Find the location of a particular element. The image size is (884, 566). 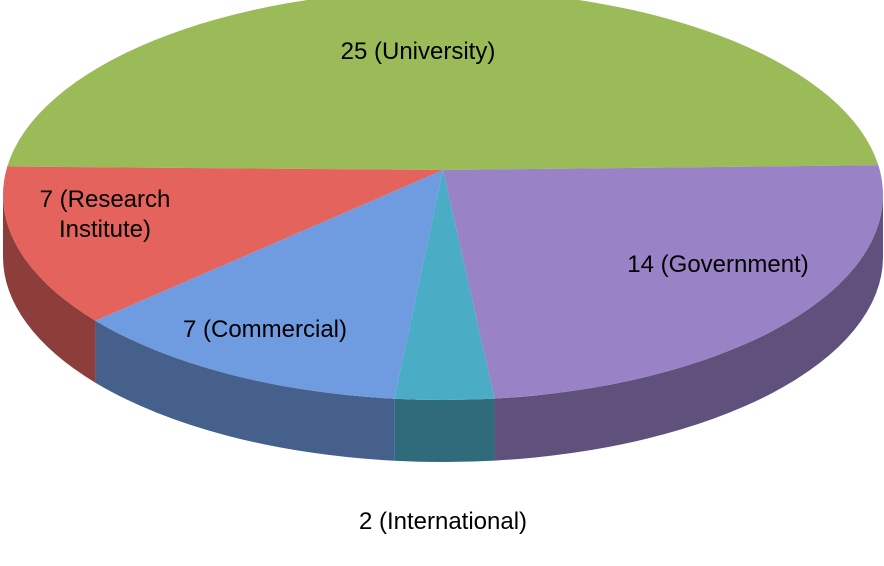

data-label: 2 (International) is located at coordinates (443, 521).